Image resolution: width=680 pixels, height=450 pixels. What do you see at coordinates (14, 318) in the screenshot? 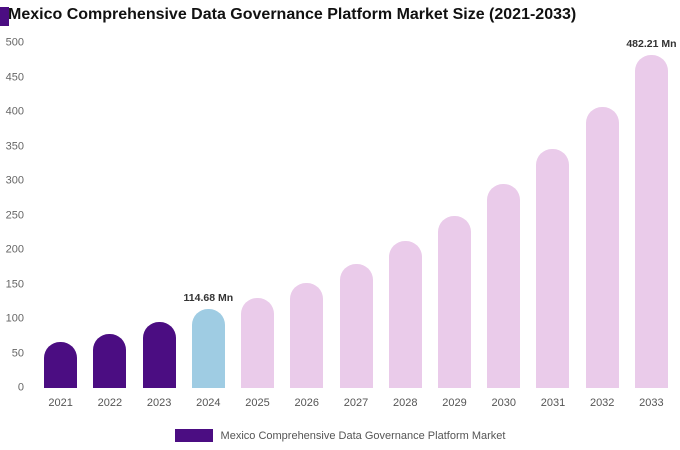
I see `y-tick-label: 100` at bounding box center [14, 318].